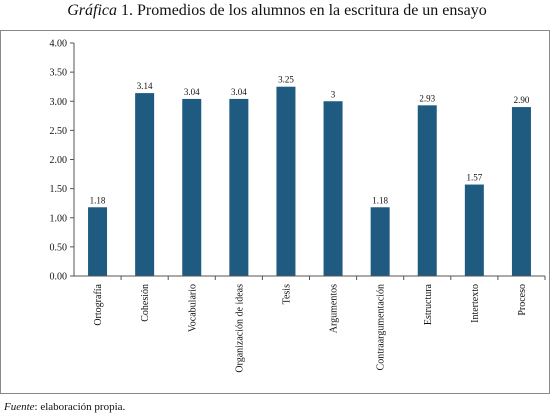  Describe the element at coordinates (92, 10) in the screenshot. I see `chart-title-lead: Gráfica` at that location.